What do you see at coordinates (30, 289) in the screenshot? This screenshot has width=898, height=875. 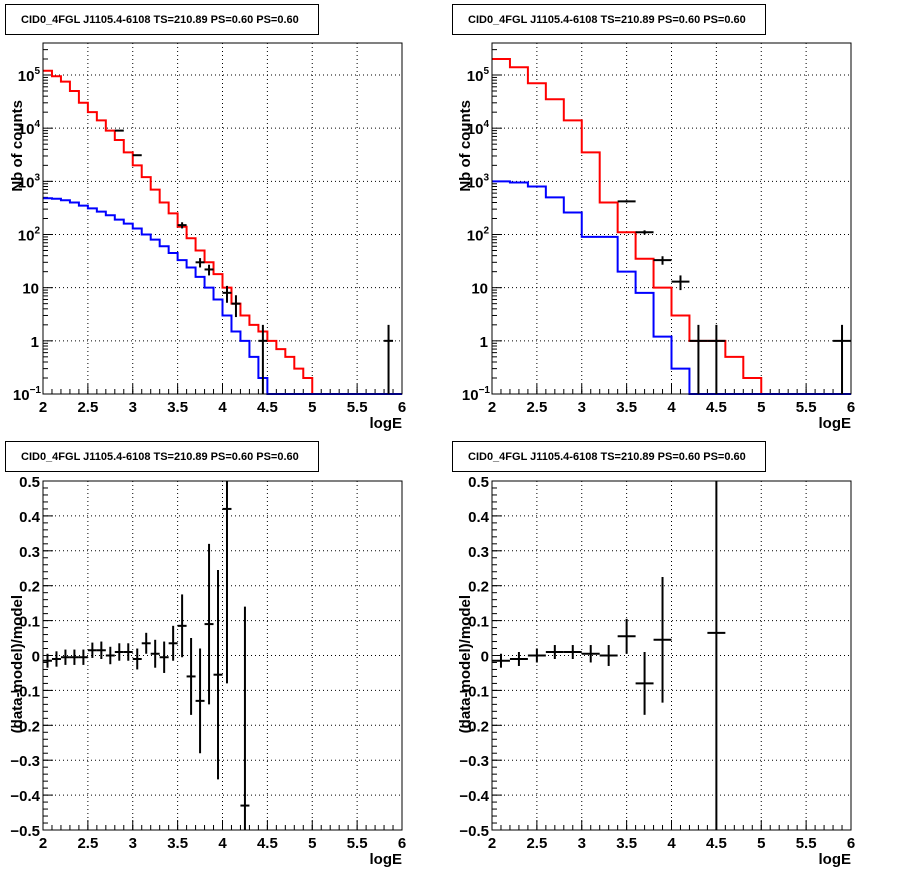 I see `y-tick-label: 10` at bounding box center [30, 289].